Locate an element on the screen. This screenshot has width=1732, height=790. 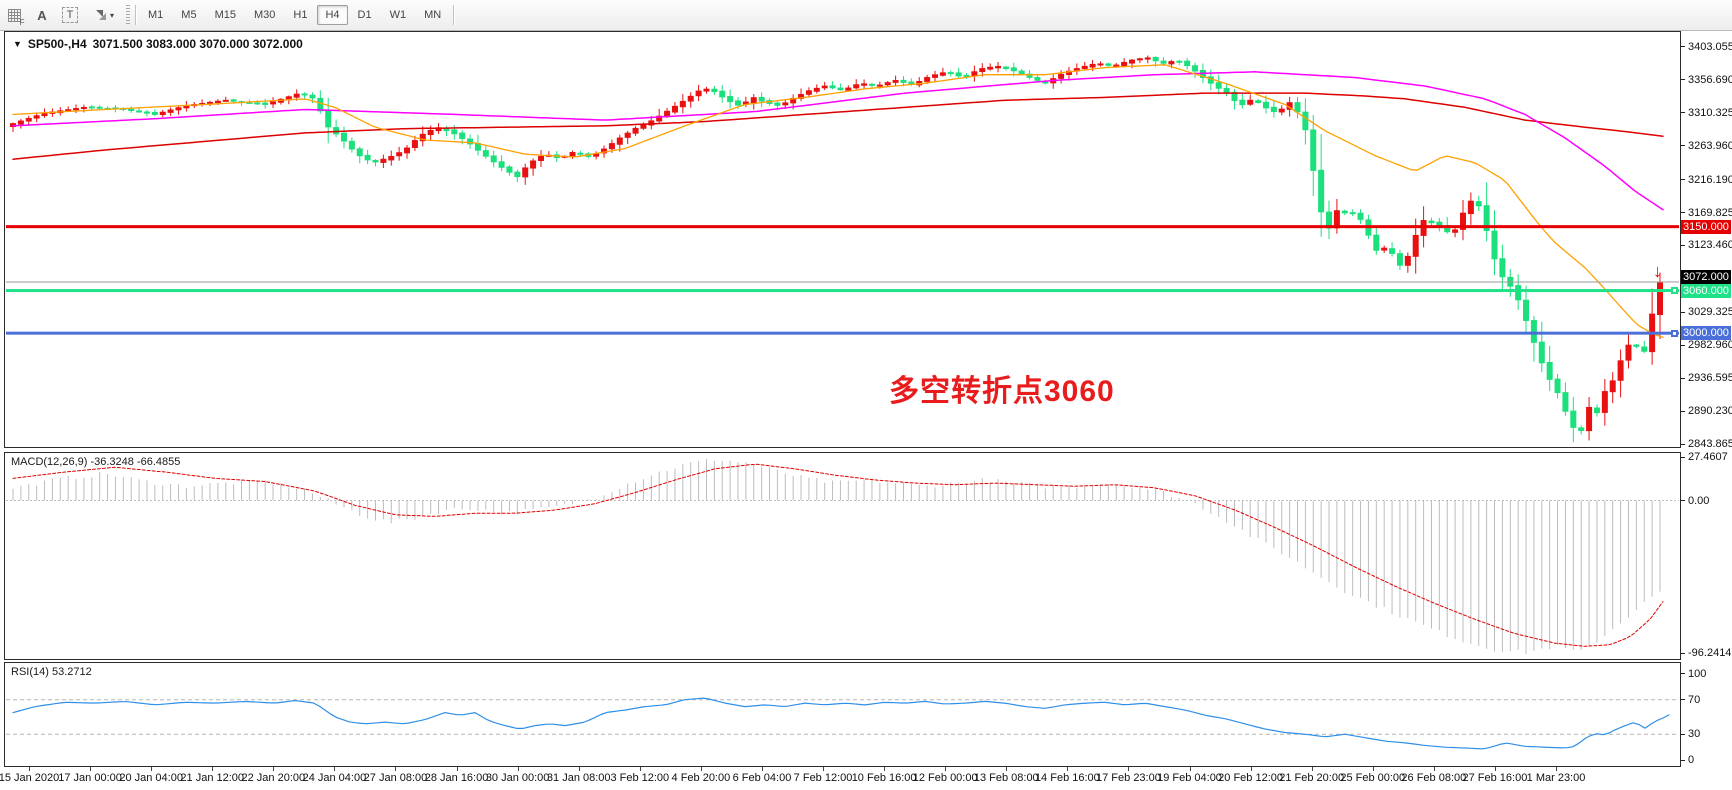
time-label: 21 Jan 12:00 is located at coordinates (212, 778).